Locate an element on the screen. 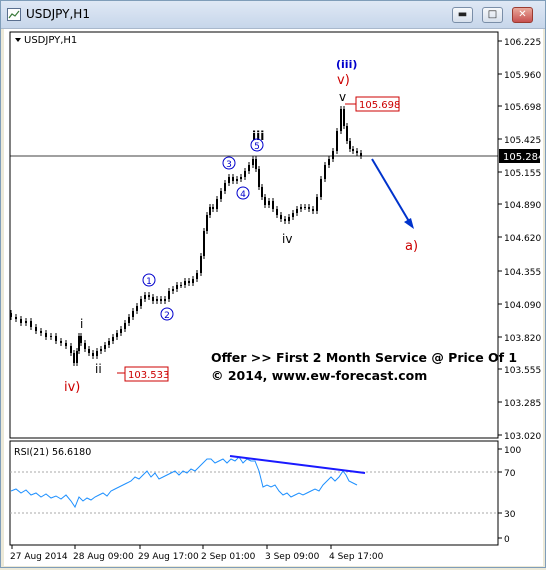 The width and height of the screenshot is (546, 570). close-button: ✕ is located at coordinates (522, 15).